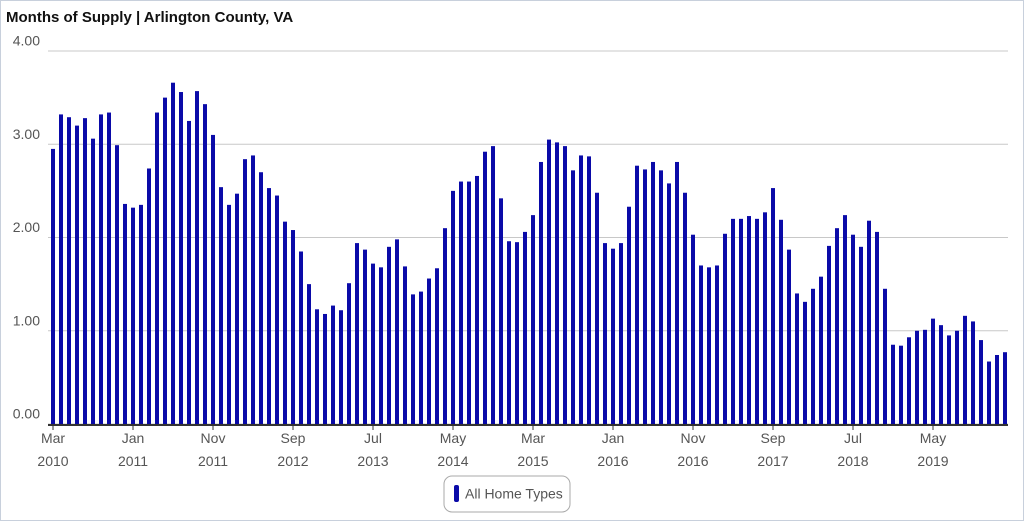 The width and height of the screenshot is (1024, 521). I want to click on x-tick-label: Jul 2018, so click(852, 449).